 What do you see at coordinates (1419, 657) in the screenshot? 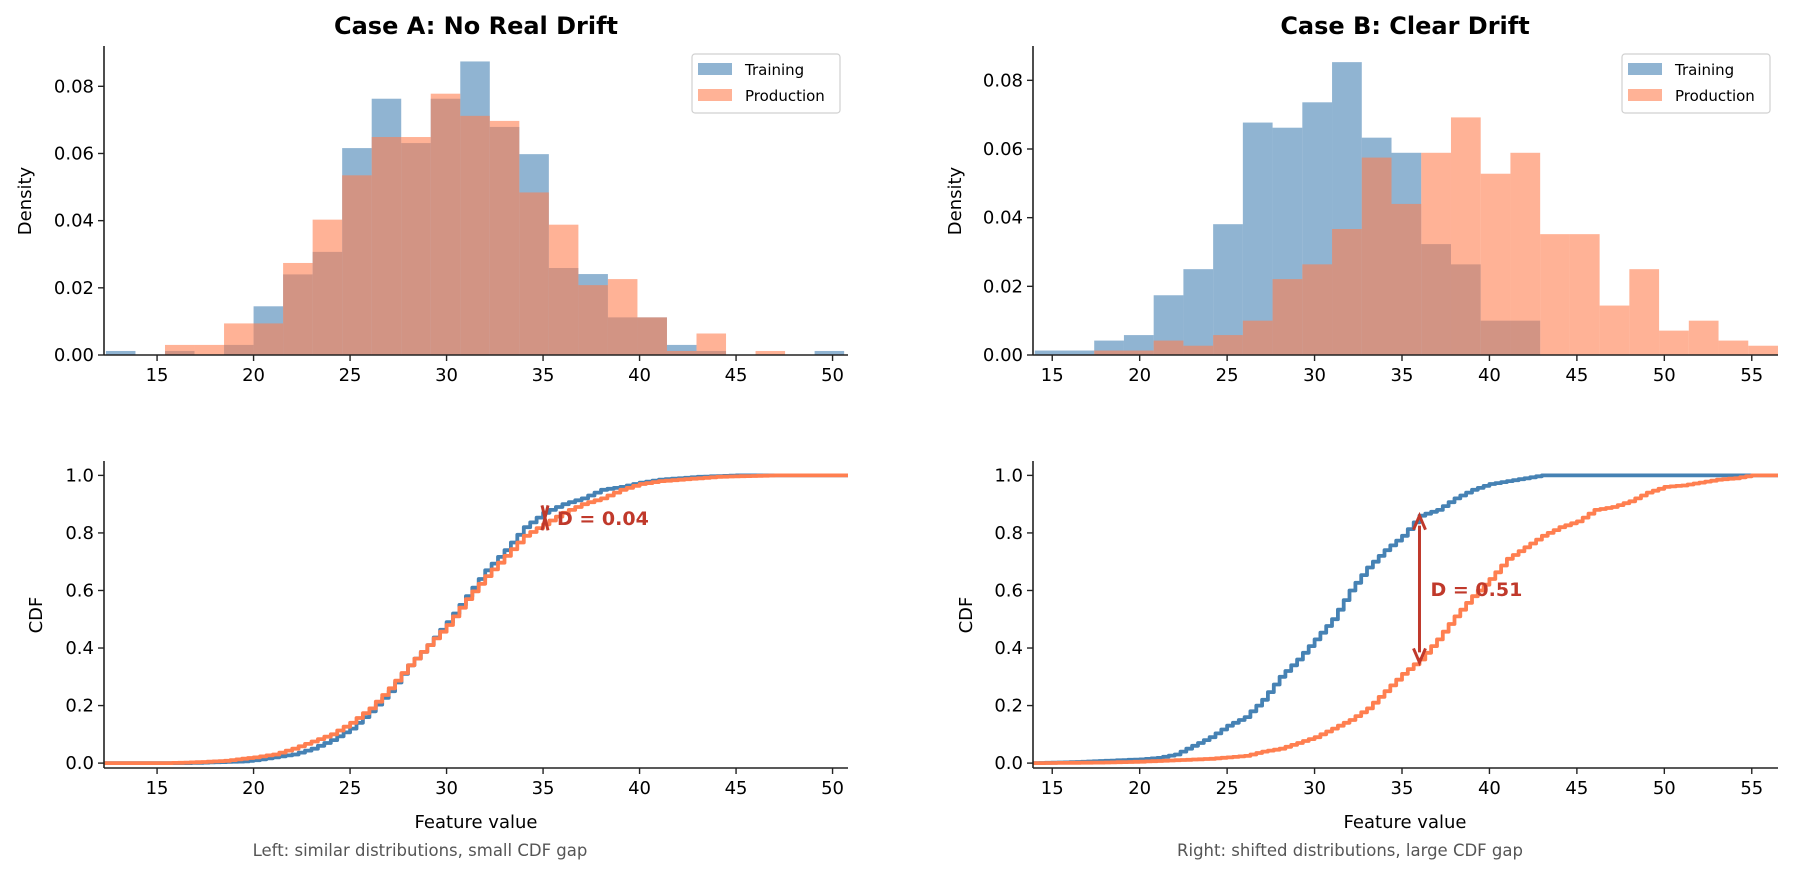
I see `gap-arrow-head-down` at bounding box center [1419, 657].